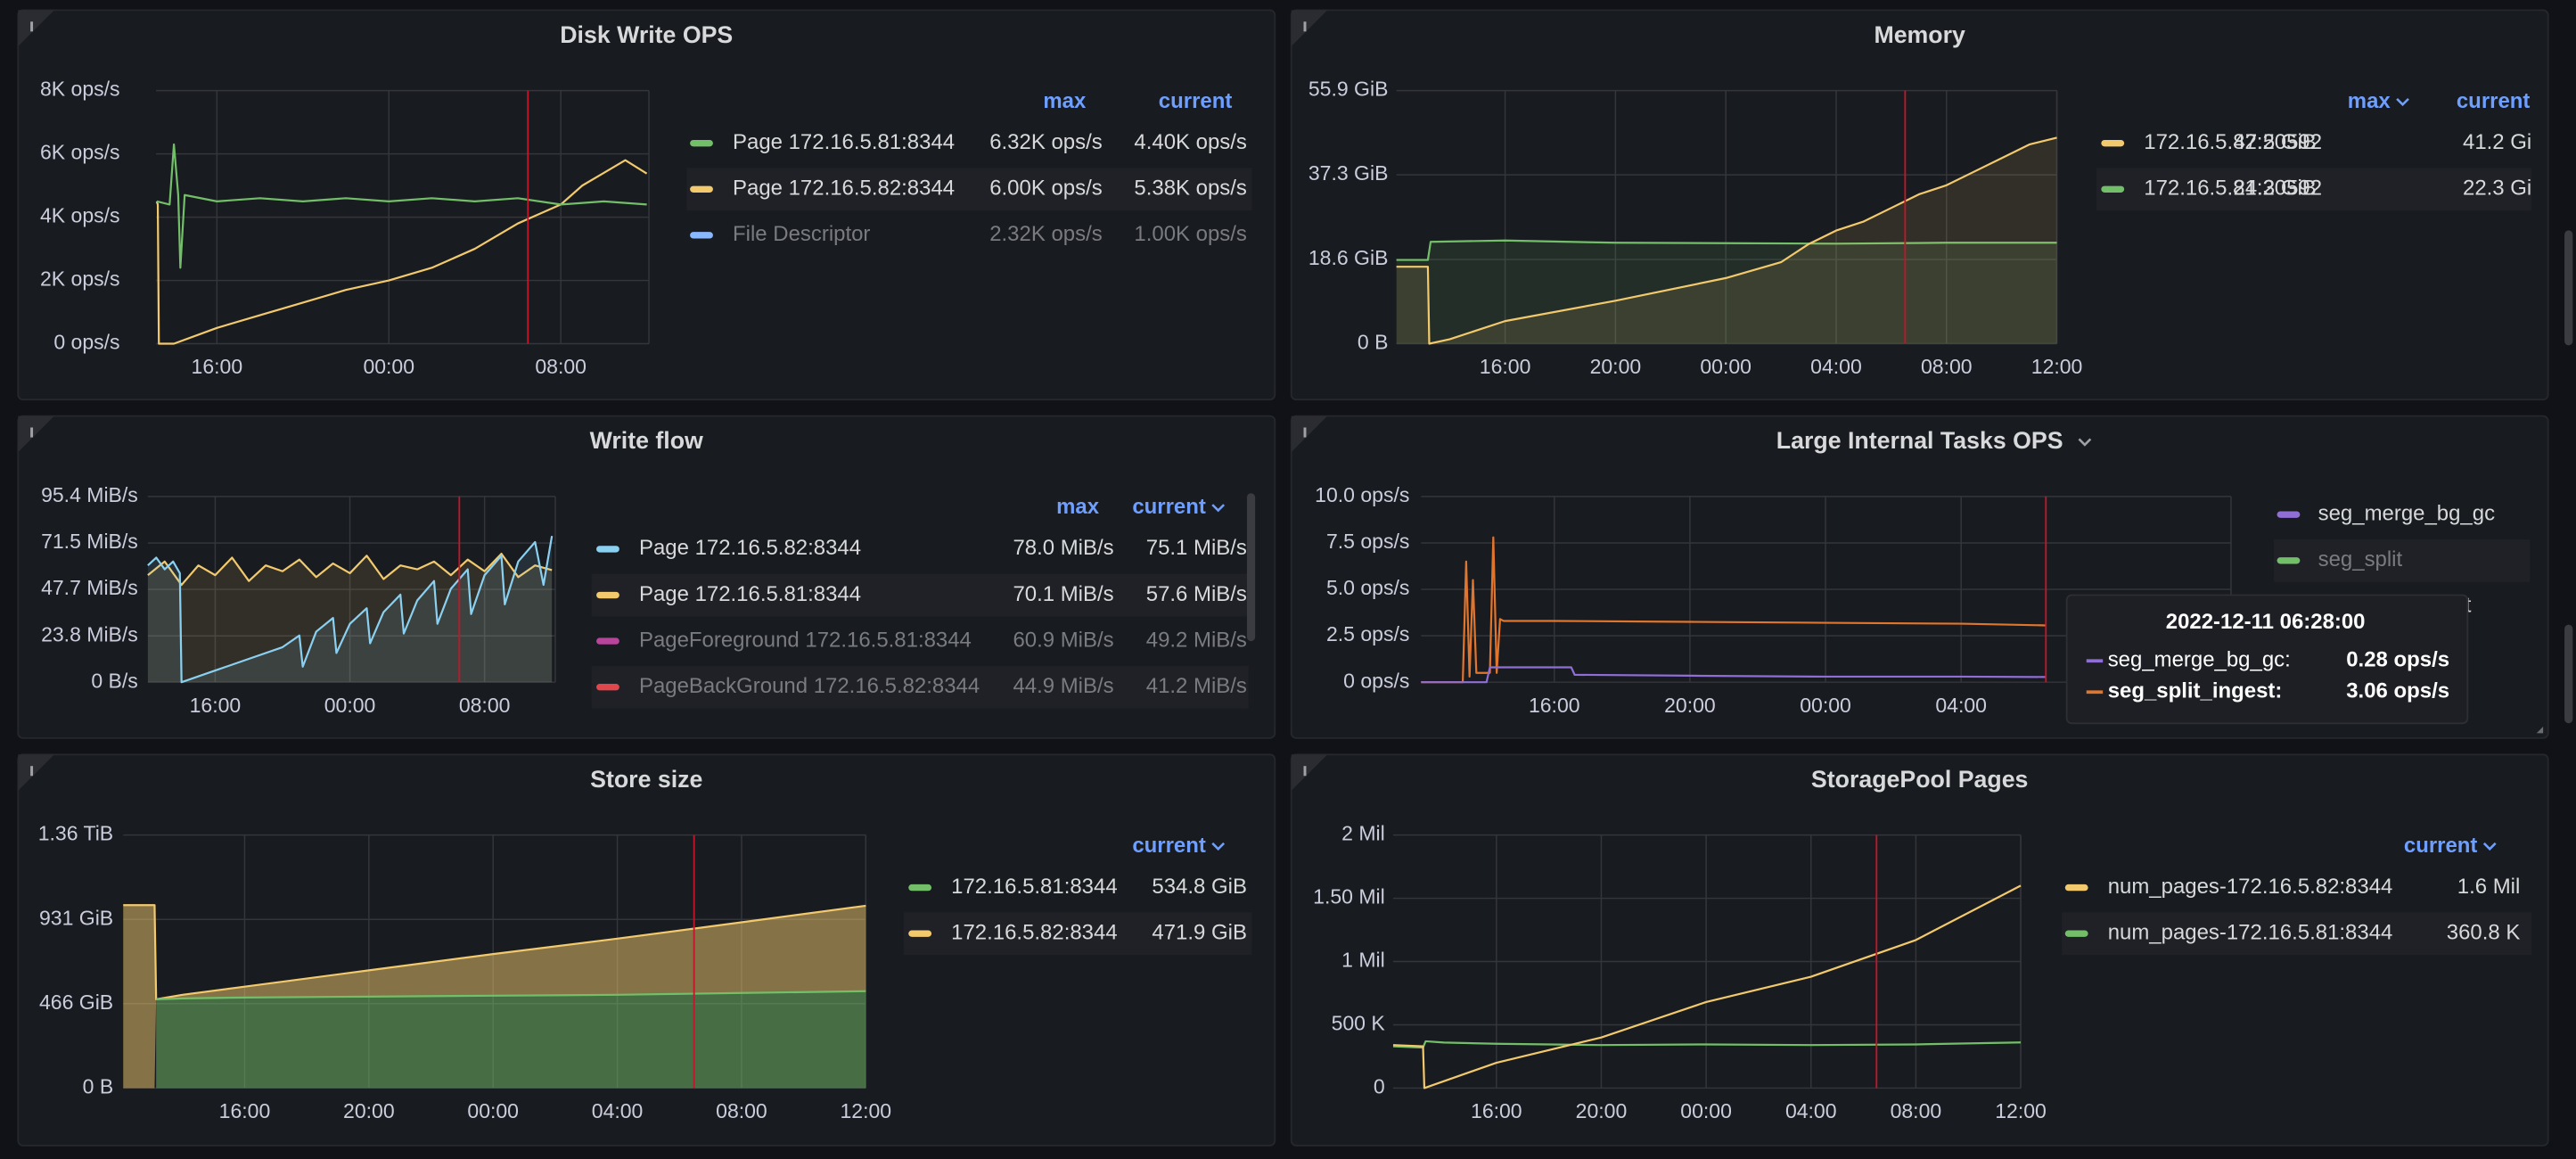 The height and width of the screenshot is (1159, 2576). What do you see at coordinates (1034, 887) in the screenshot?
I see `legend-name: 172.16.5.81:8344` at bounding box center [1034, 887].